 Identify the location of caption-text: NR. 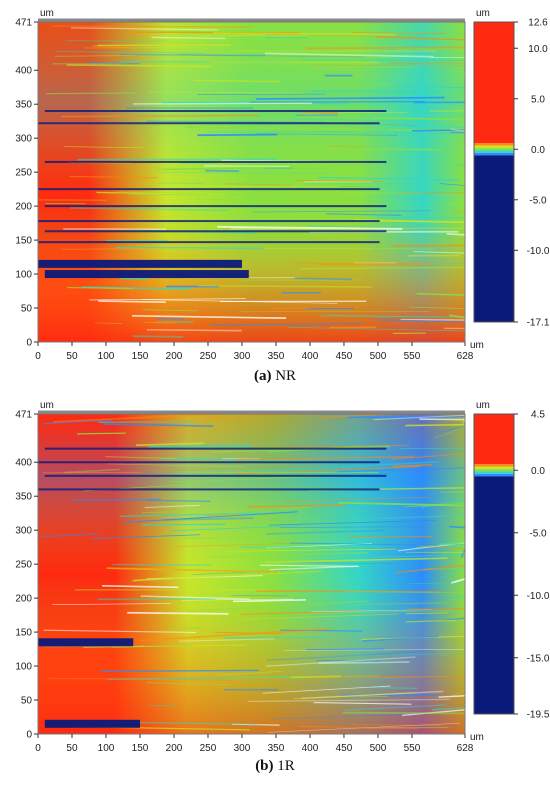
(284, 376).